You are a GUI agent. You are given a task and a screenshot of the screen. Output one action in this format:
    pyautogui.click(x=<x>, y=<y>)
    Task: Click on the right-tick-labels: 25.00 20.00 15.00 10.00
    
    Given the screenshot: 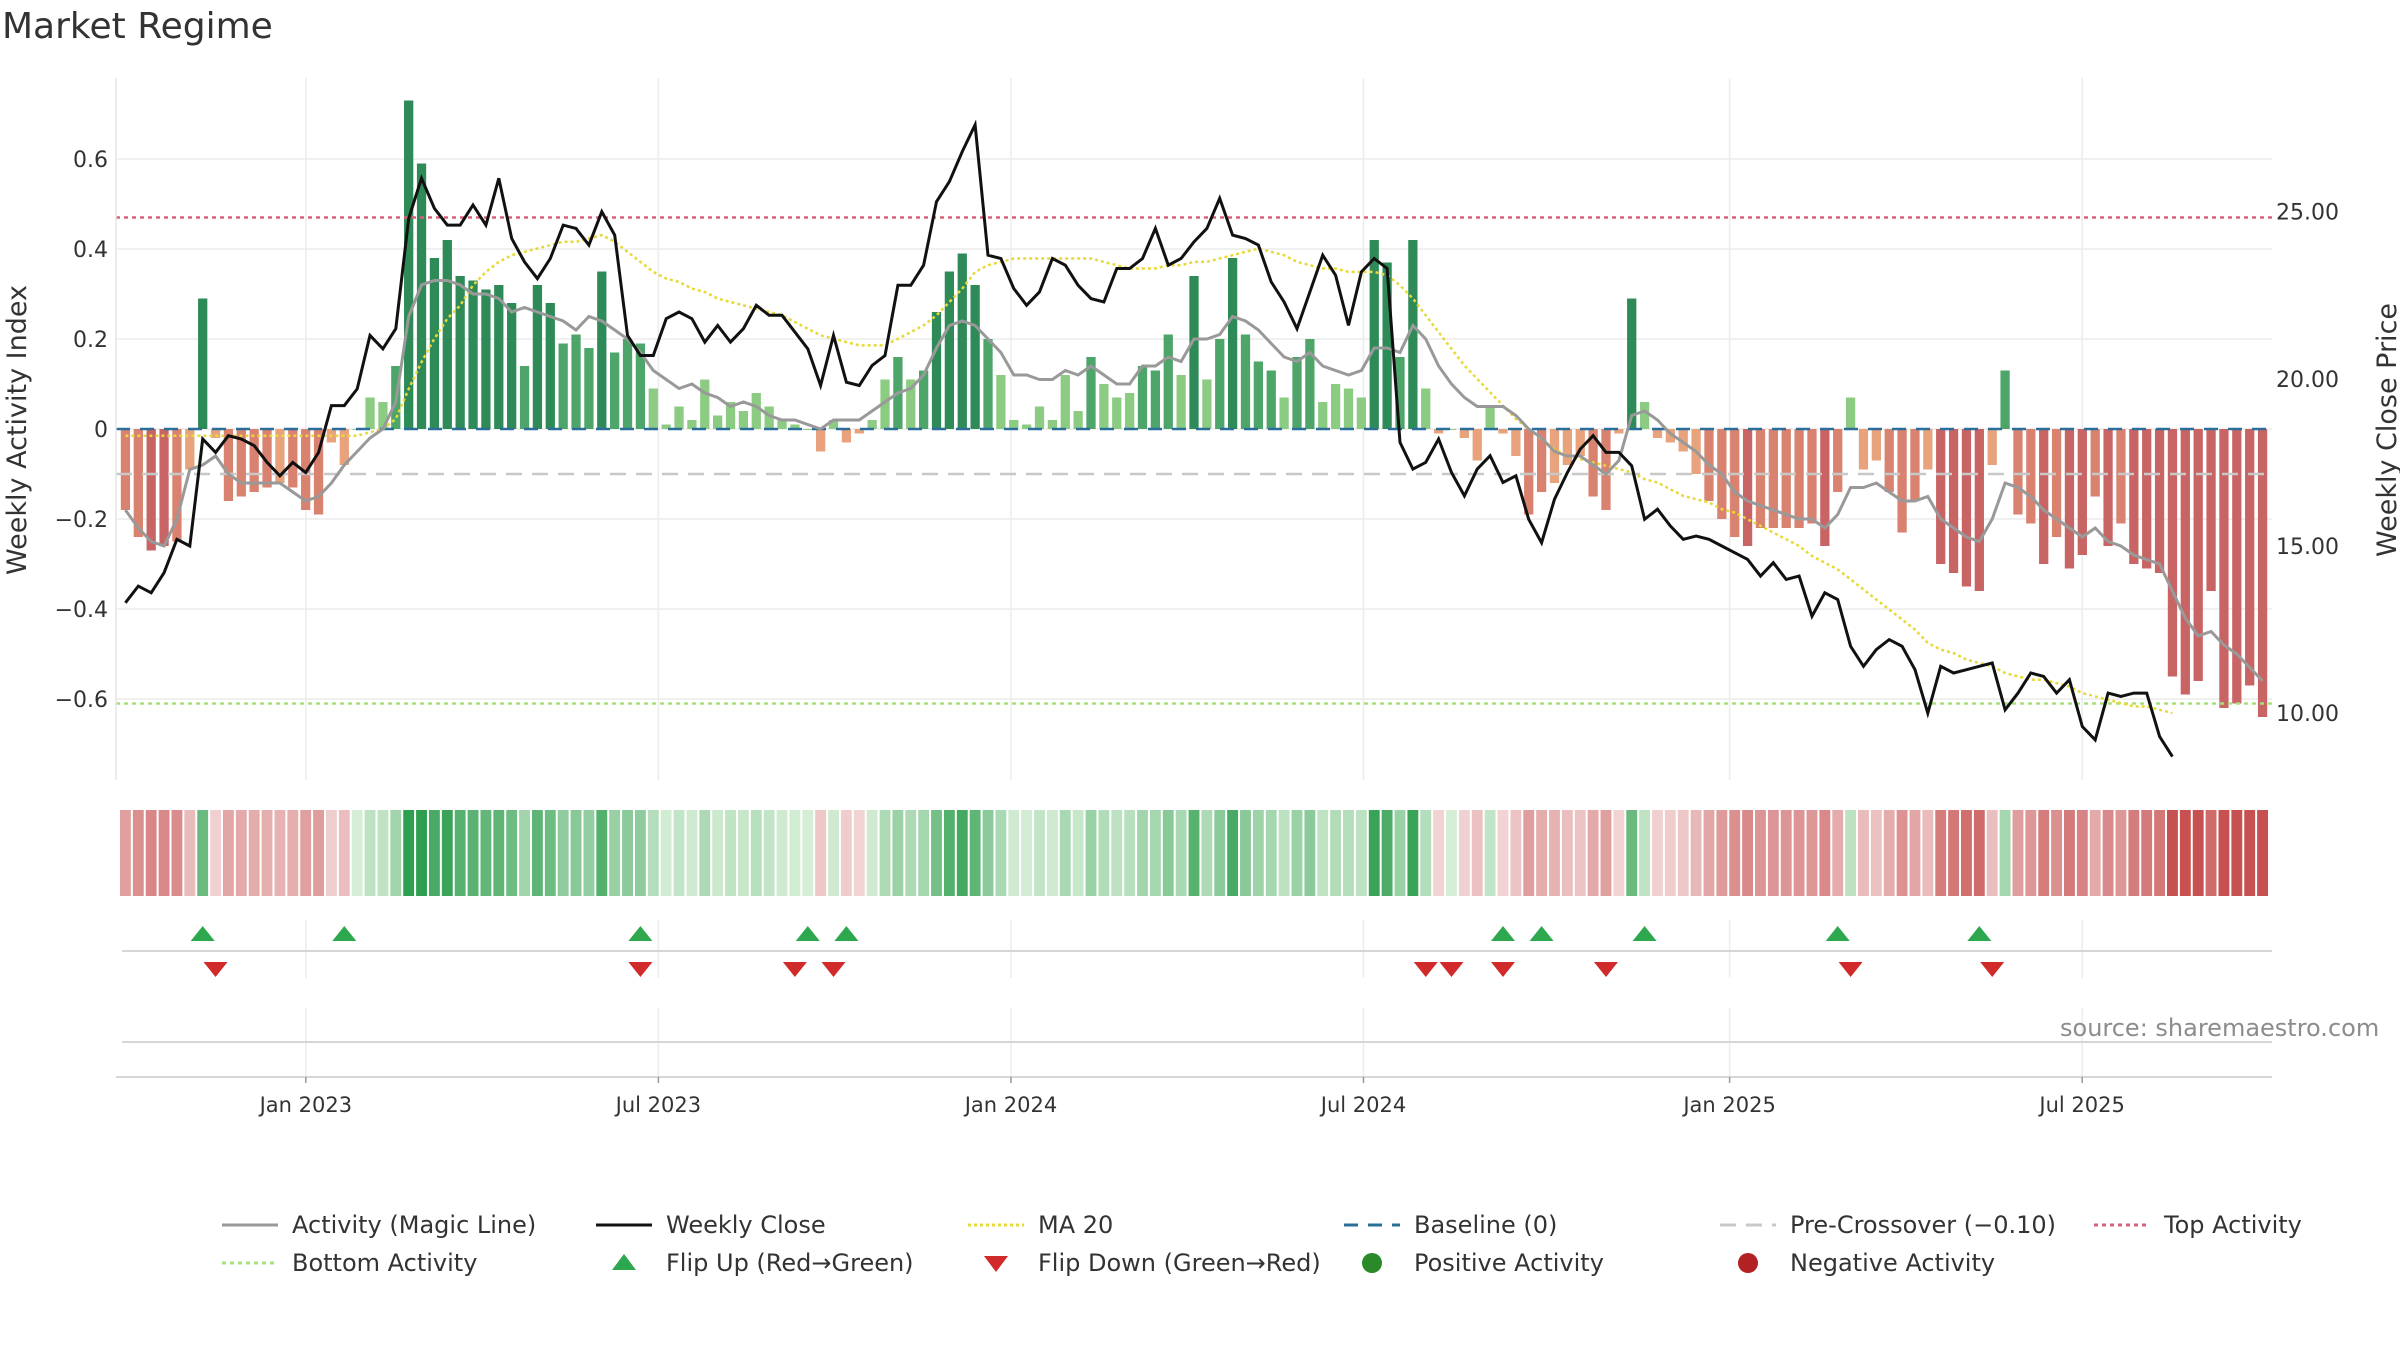 What is the action you would take?
    pyautogui.click(x=2307, y=464)
    